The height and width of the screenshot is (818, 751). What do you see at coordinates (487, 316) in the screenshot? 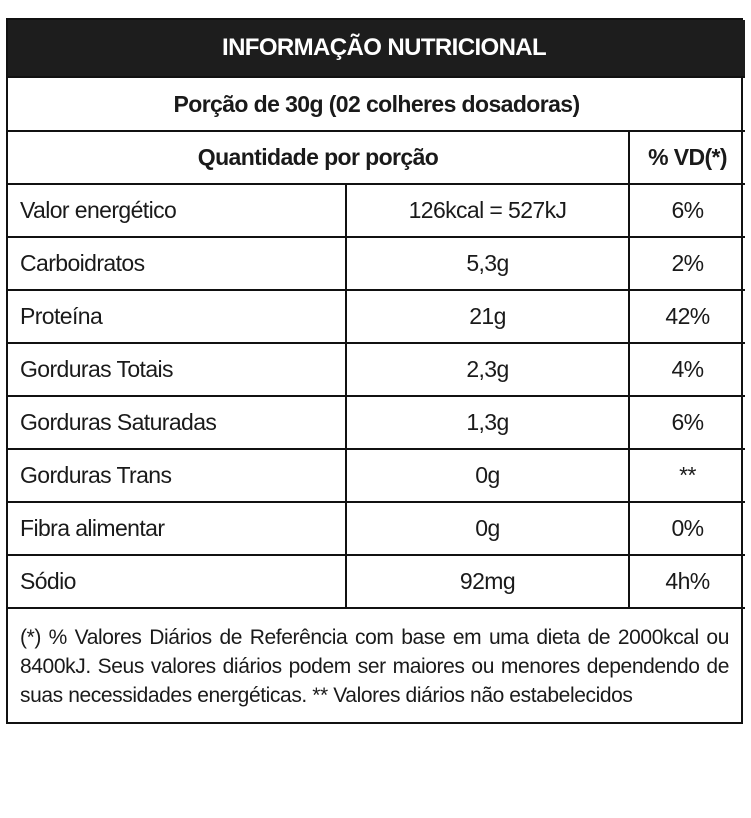
I see `amount: 21g` at bounding box center [487, 316].